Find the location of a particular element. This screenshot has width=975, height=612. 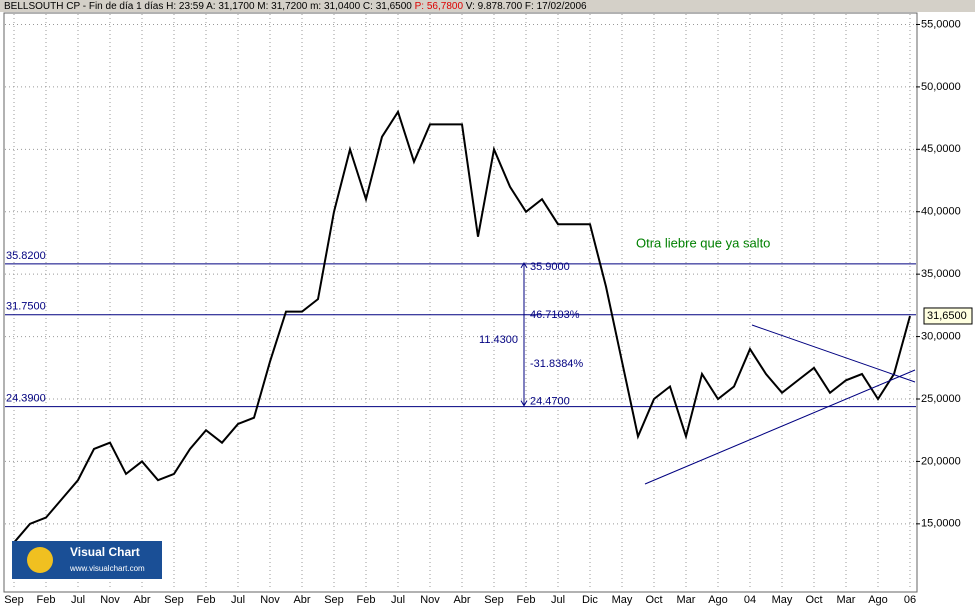

logo-icon is located at coordinates (40, 560).